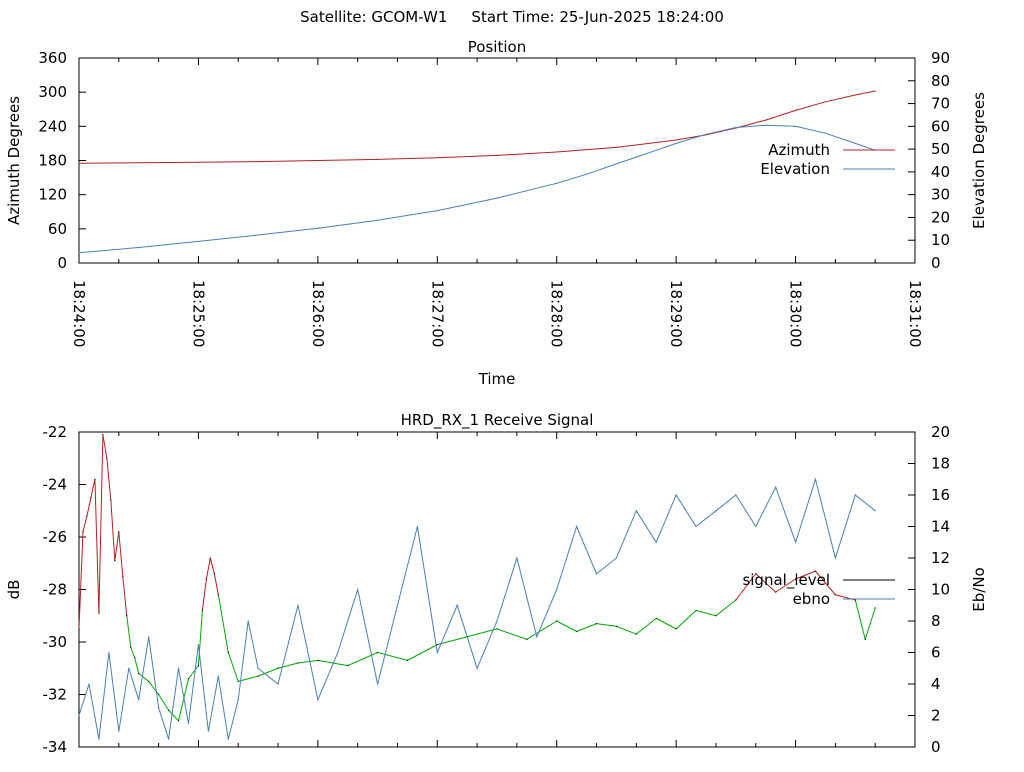 The image size is (1024, 772). I want to click on y-tick-label: -28, so click(55, 590).